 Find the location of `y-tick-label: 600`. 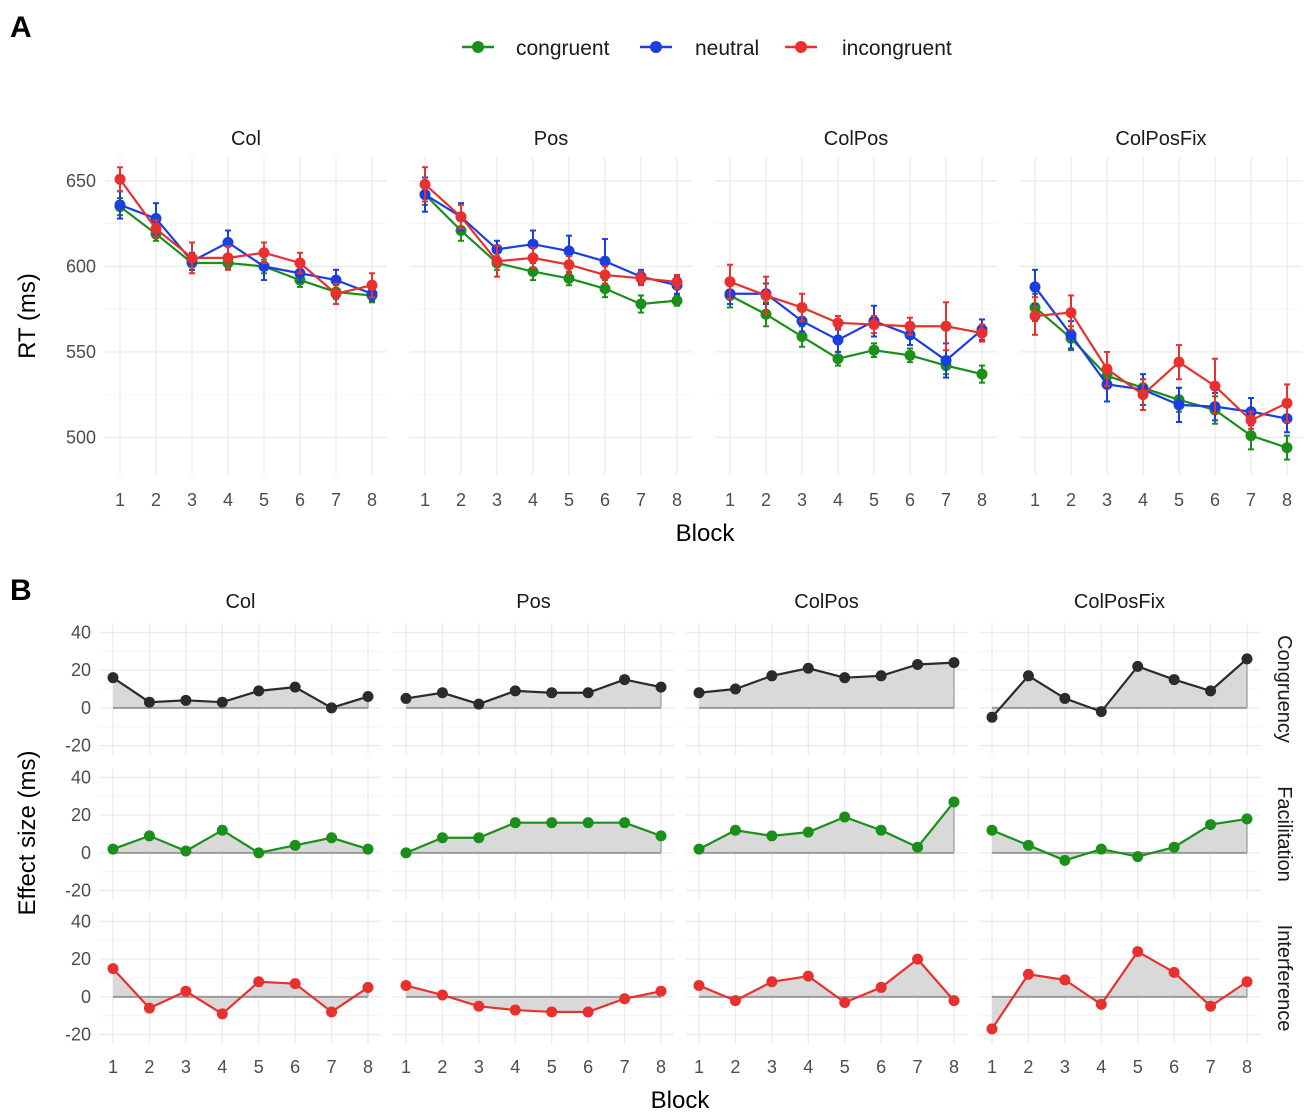

y-tick-label: 600 is located at coordinates (81, 266).